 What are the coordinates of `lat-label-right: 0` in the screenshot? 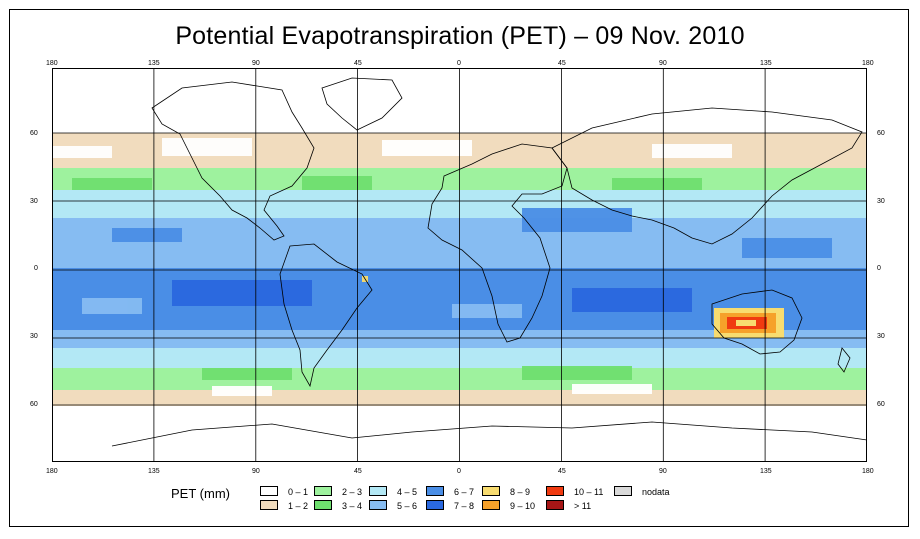 It's located at (879, 268).